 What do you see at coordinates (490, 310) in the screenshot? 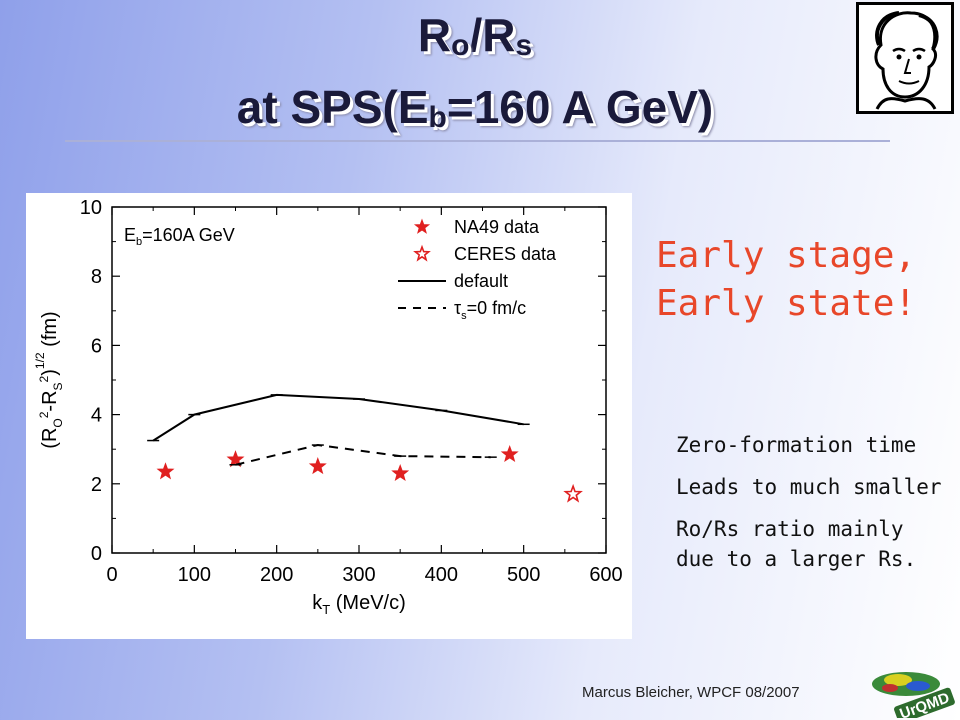
I see `legend-label: τs=0 fm/c` at bounding box center [490, 310].